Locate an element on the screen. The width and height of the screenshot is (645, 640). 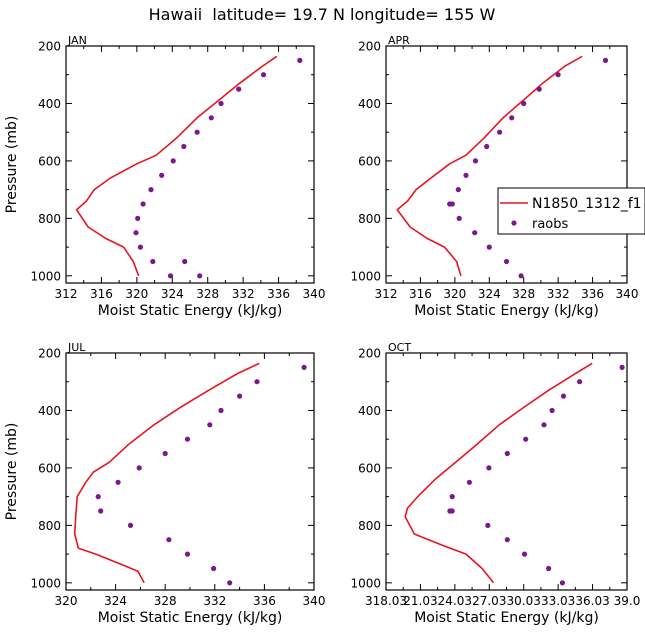
legend-label-raobs: raobs is located at coordinates (550, 224).